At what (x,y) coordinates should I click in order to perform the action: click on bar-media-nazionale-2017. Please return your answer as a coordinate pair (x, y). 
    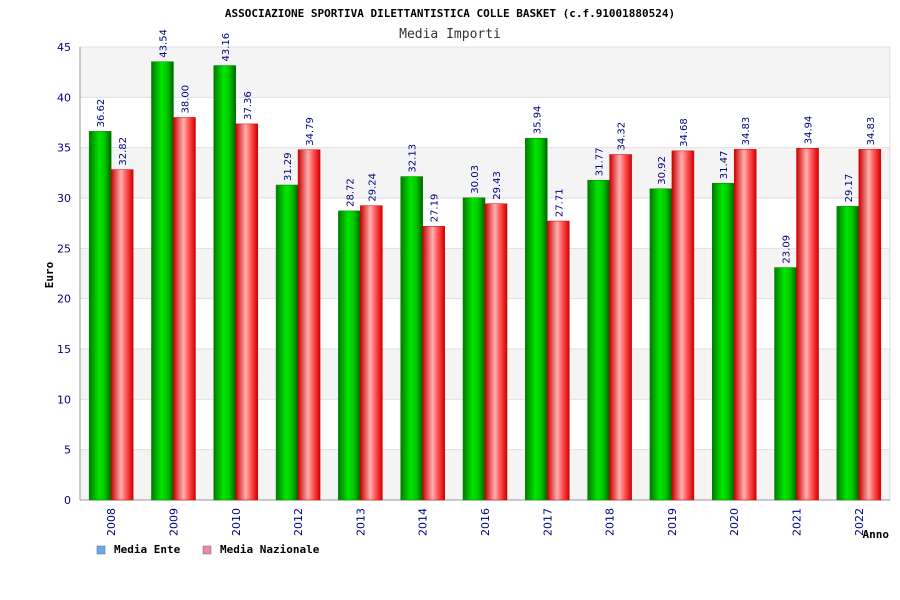
    Looking at the image, I should click on (558, 360).